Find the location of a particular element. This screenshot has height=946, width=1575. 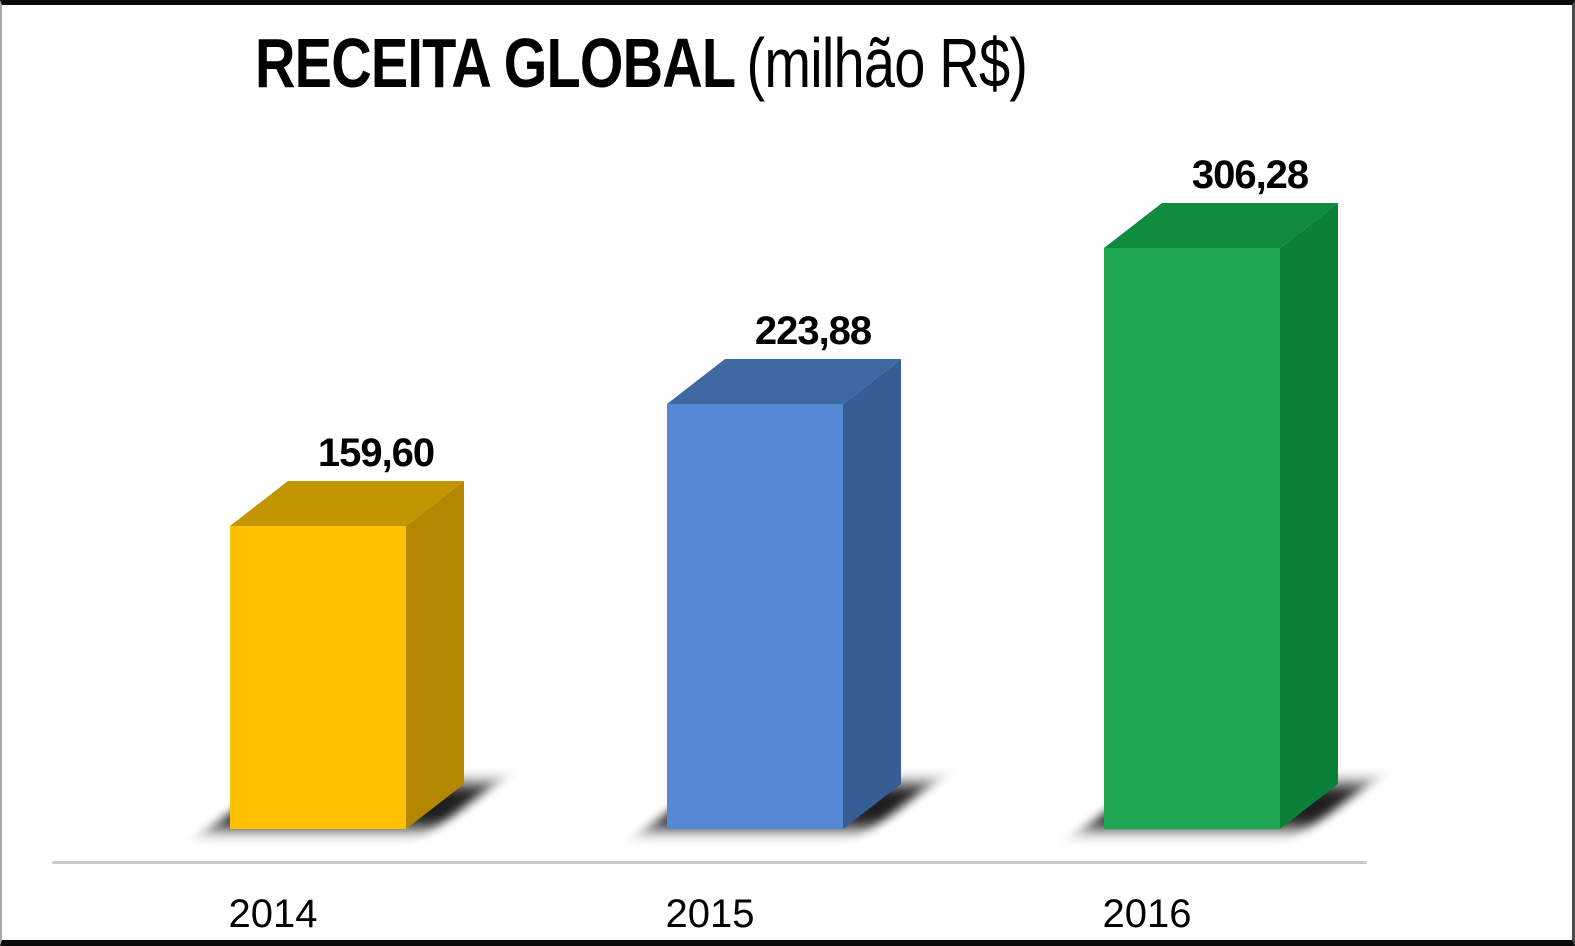

bar-front-face-gold is located at coordinates (318, 677).